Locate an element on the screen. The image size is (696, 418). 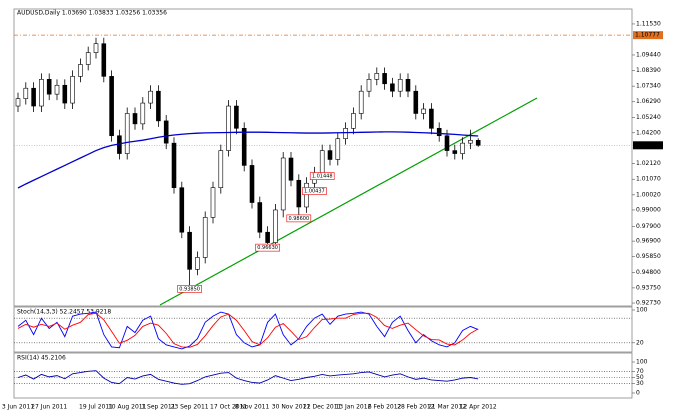
x-tick-label: 12 Apr 2012 is located at coordinates (478, 407).